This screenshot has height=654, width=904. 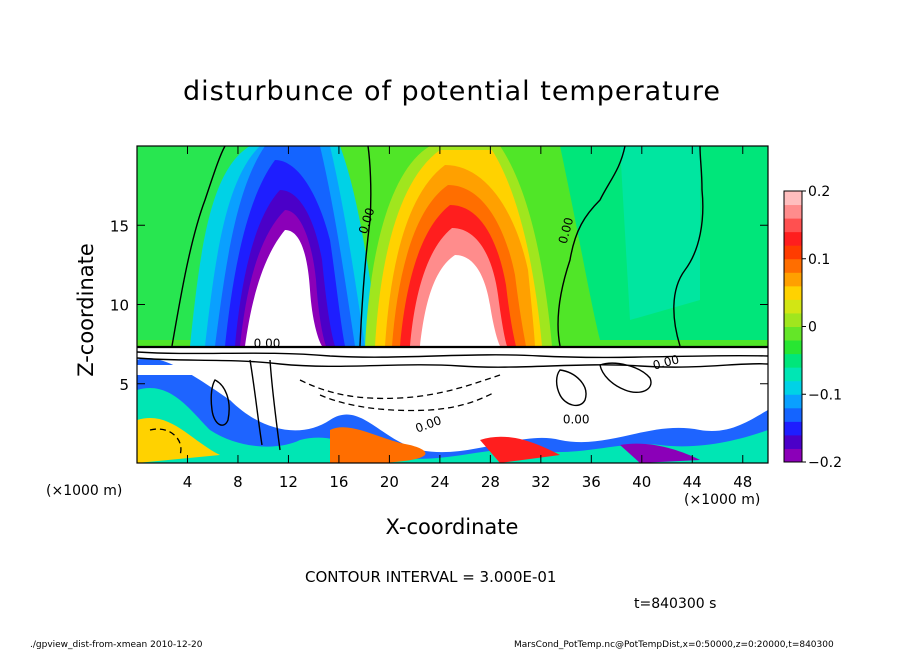 What do you see at coordinates (591, 482) in the screenshot?
I see `x-tick-label: 36` at bounding box center [591, 482].